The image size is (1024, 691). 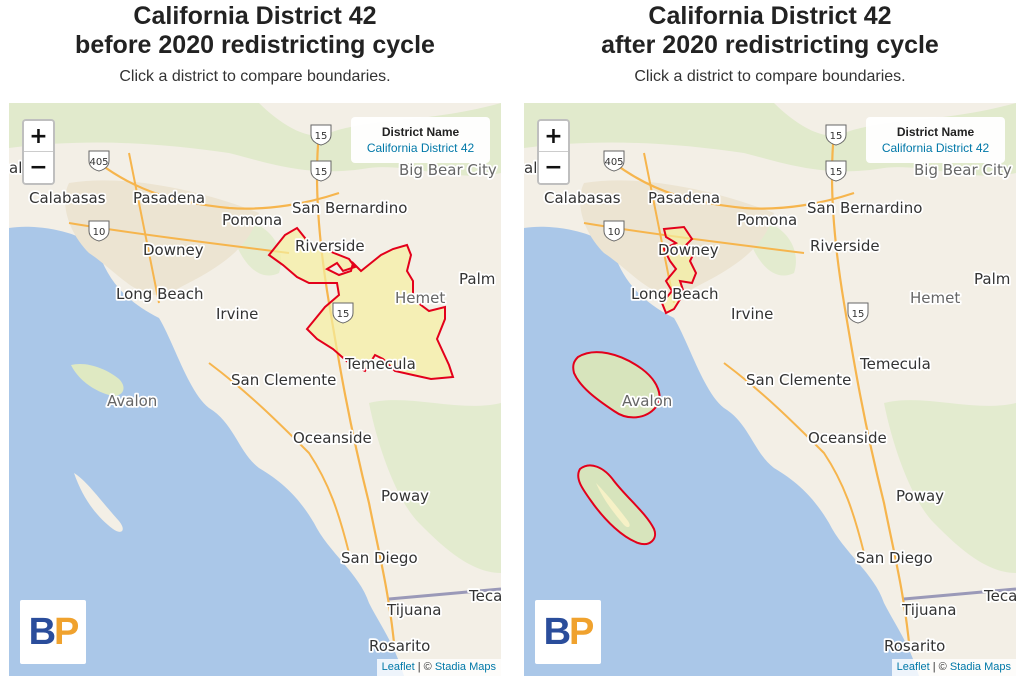 I want to click on bp-logo: BP, so click(x=568, y=632).